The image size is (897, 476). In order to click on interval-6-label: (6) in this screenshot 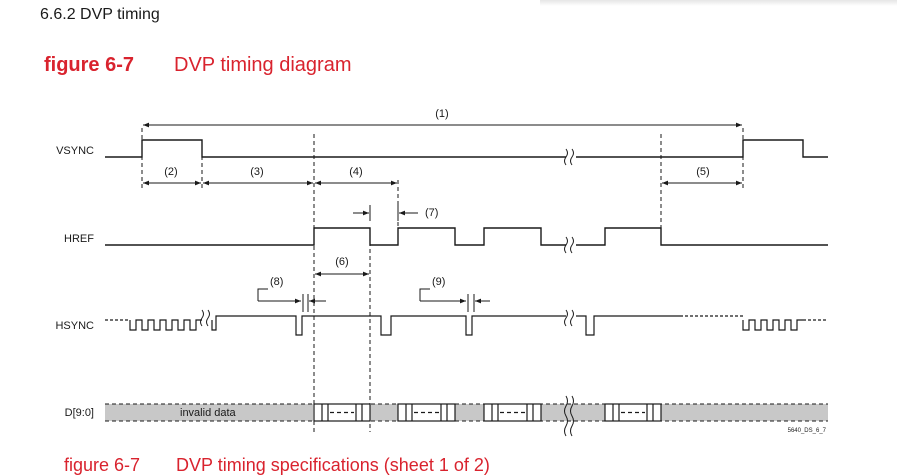, I will do `click(341, 262)`.